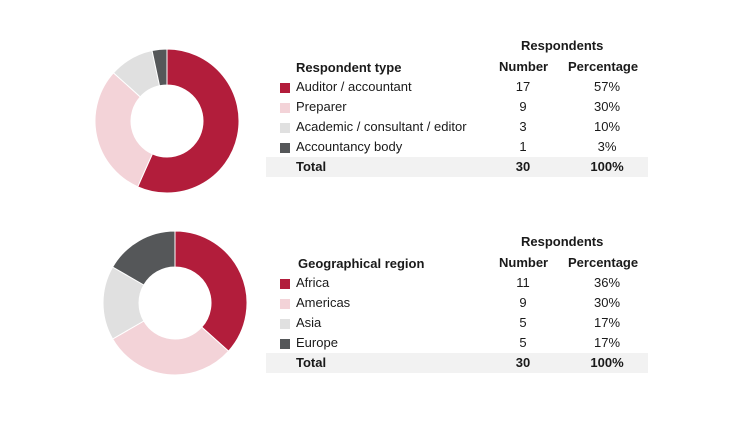 The height and width of the screenshot is (423, 752). What do you see at coordinates (457, 323) in the screenshot?
I see `table-row: Asia 5 17%` at bounding box center [457, 323].